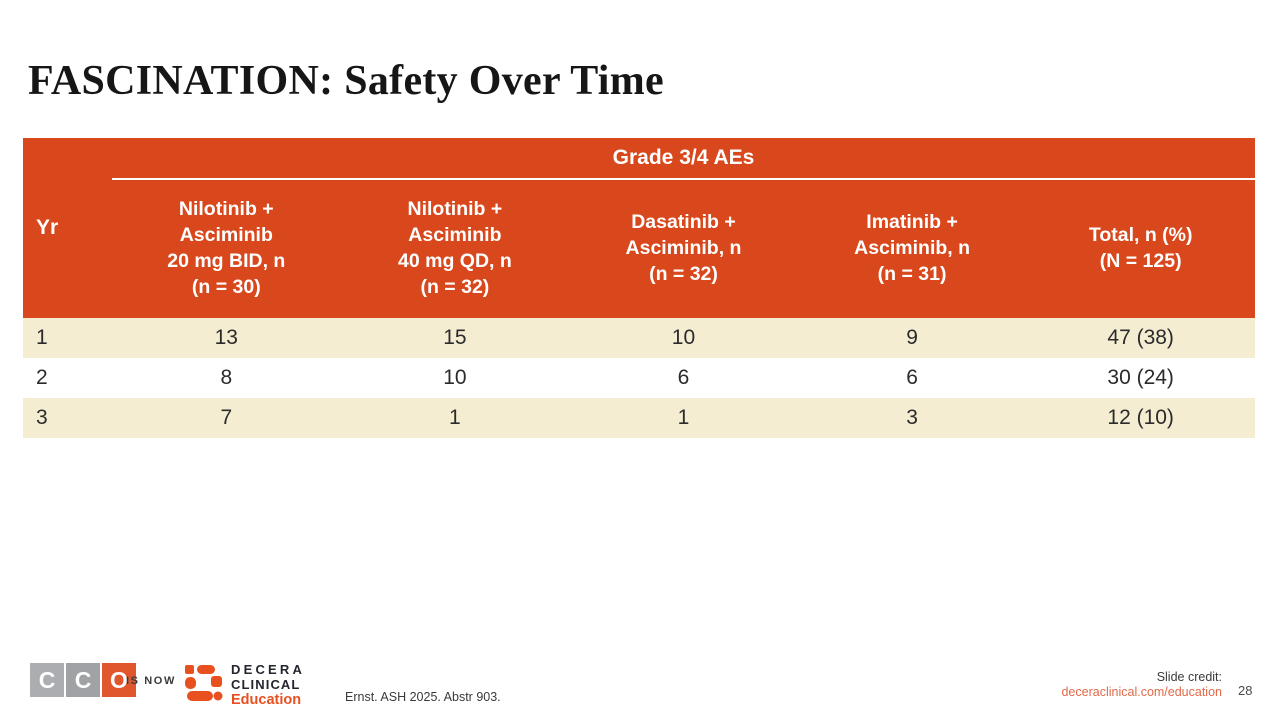 The image size is (1280, 720). What do you see at coordinates (226, 417) in the screenshot?
I see `value-cell: 7` at bounding box center [226, 417].